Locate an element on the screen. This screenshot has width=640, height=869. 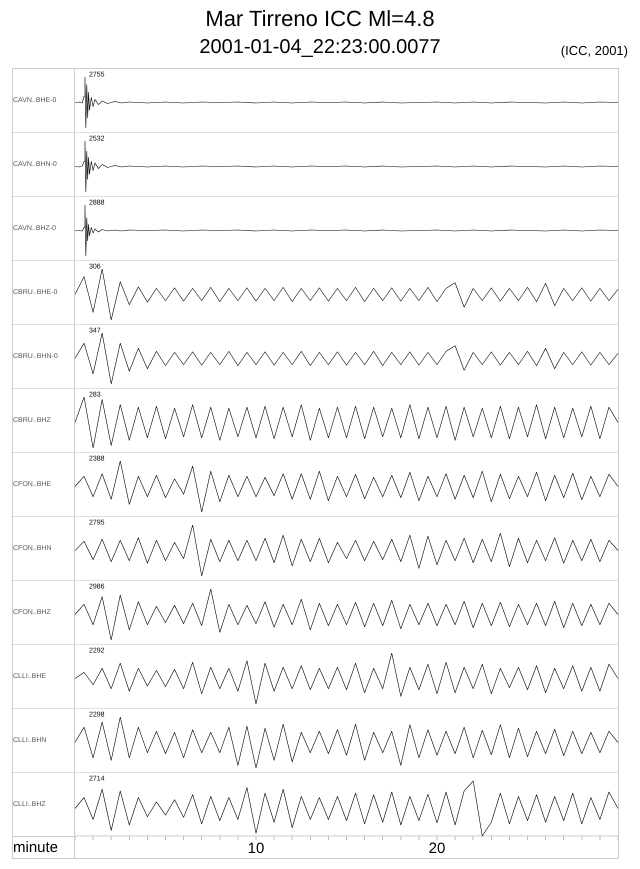
x-tick-label: 10 is located at coordinates (256, 849).